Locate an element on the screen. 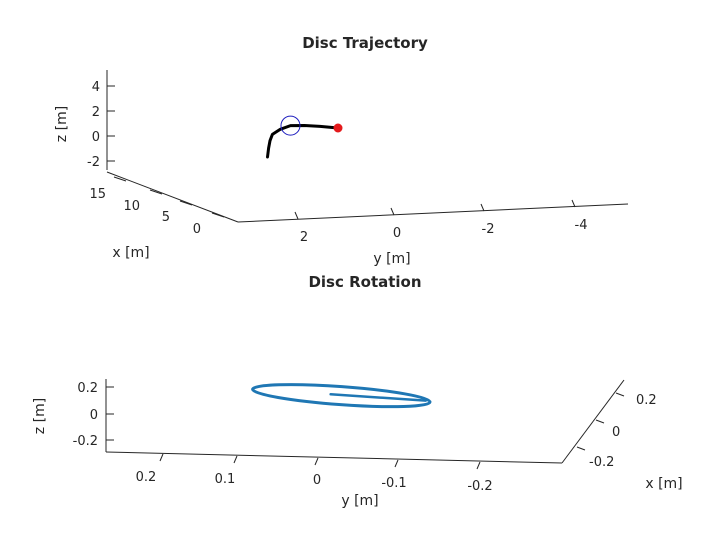  chart1-x-ticks: 15 10 5 0 is located at coordinates (157, 206).